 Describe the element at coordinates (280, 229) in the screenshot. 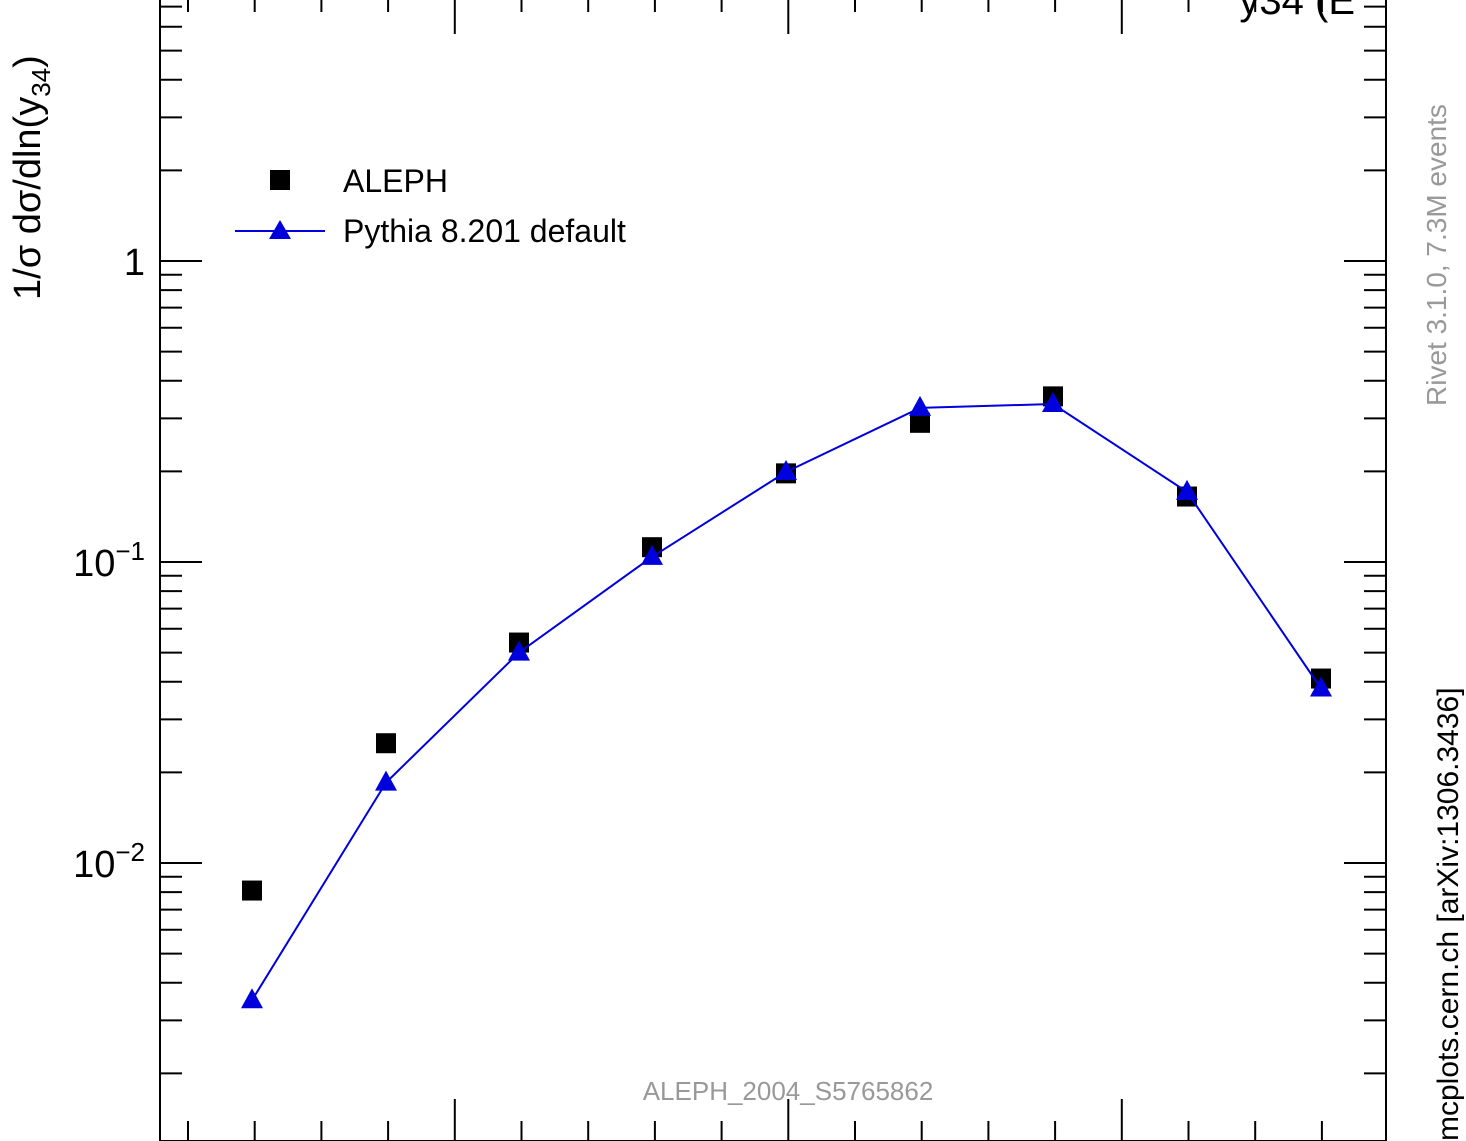

I see `legend-pythia-marker` at that location.